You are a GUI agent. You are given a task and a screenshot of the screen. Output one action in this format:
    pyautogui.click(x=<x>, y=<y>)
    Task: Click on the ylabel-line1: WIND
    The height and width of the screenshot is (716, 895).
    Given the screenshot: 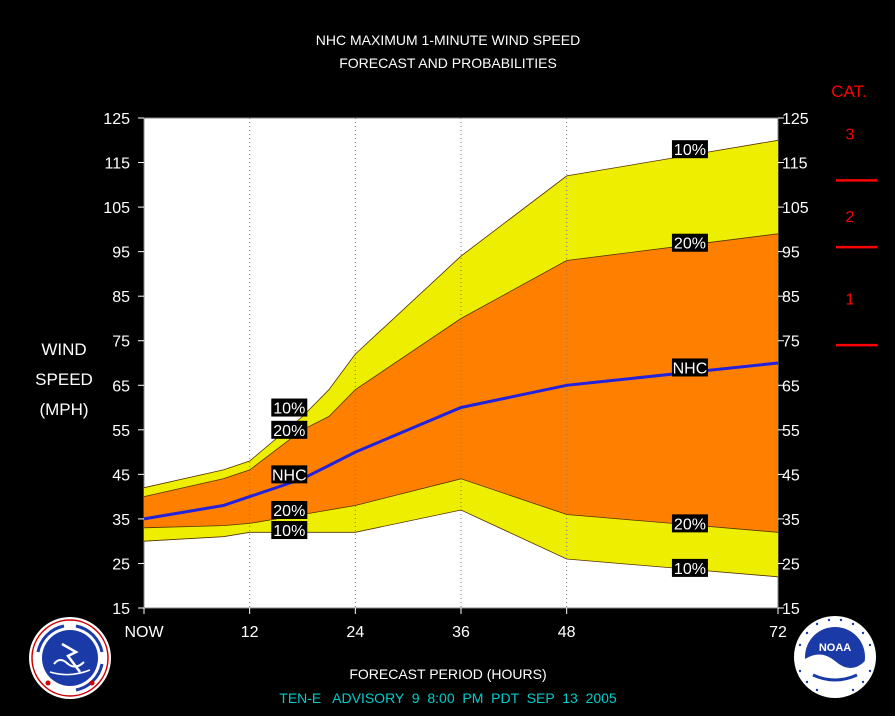 What is the action you would take?
    pyautogui.click(x=63, y=349)
    